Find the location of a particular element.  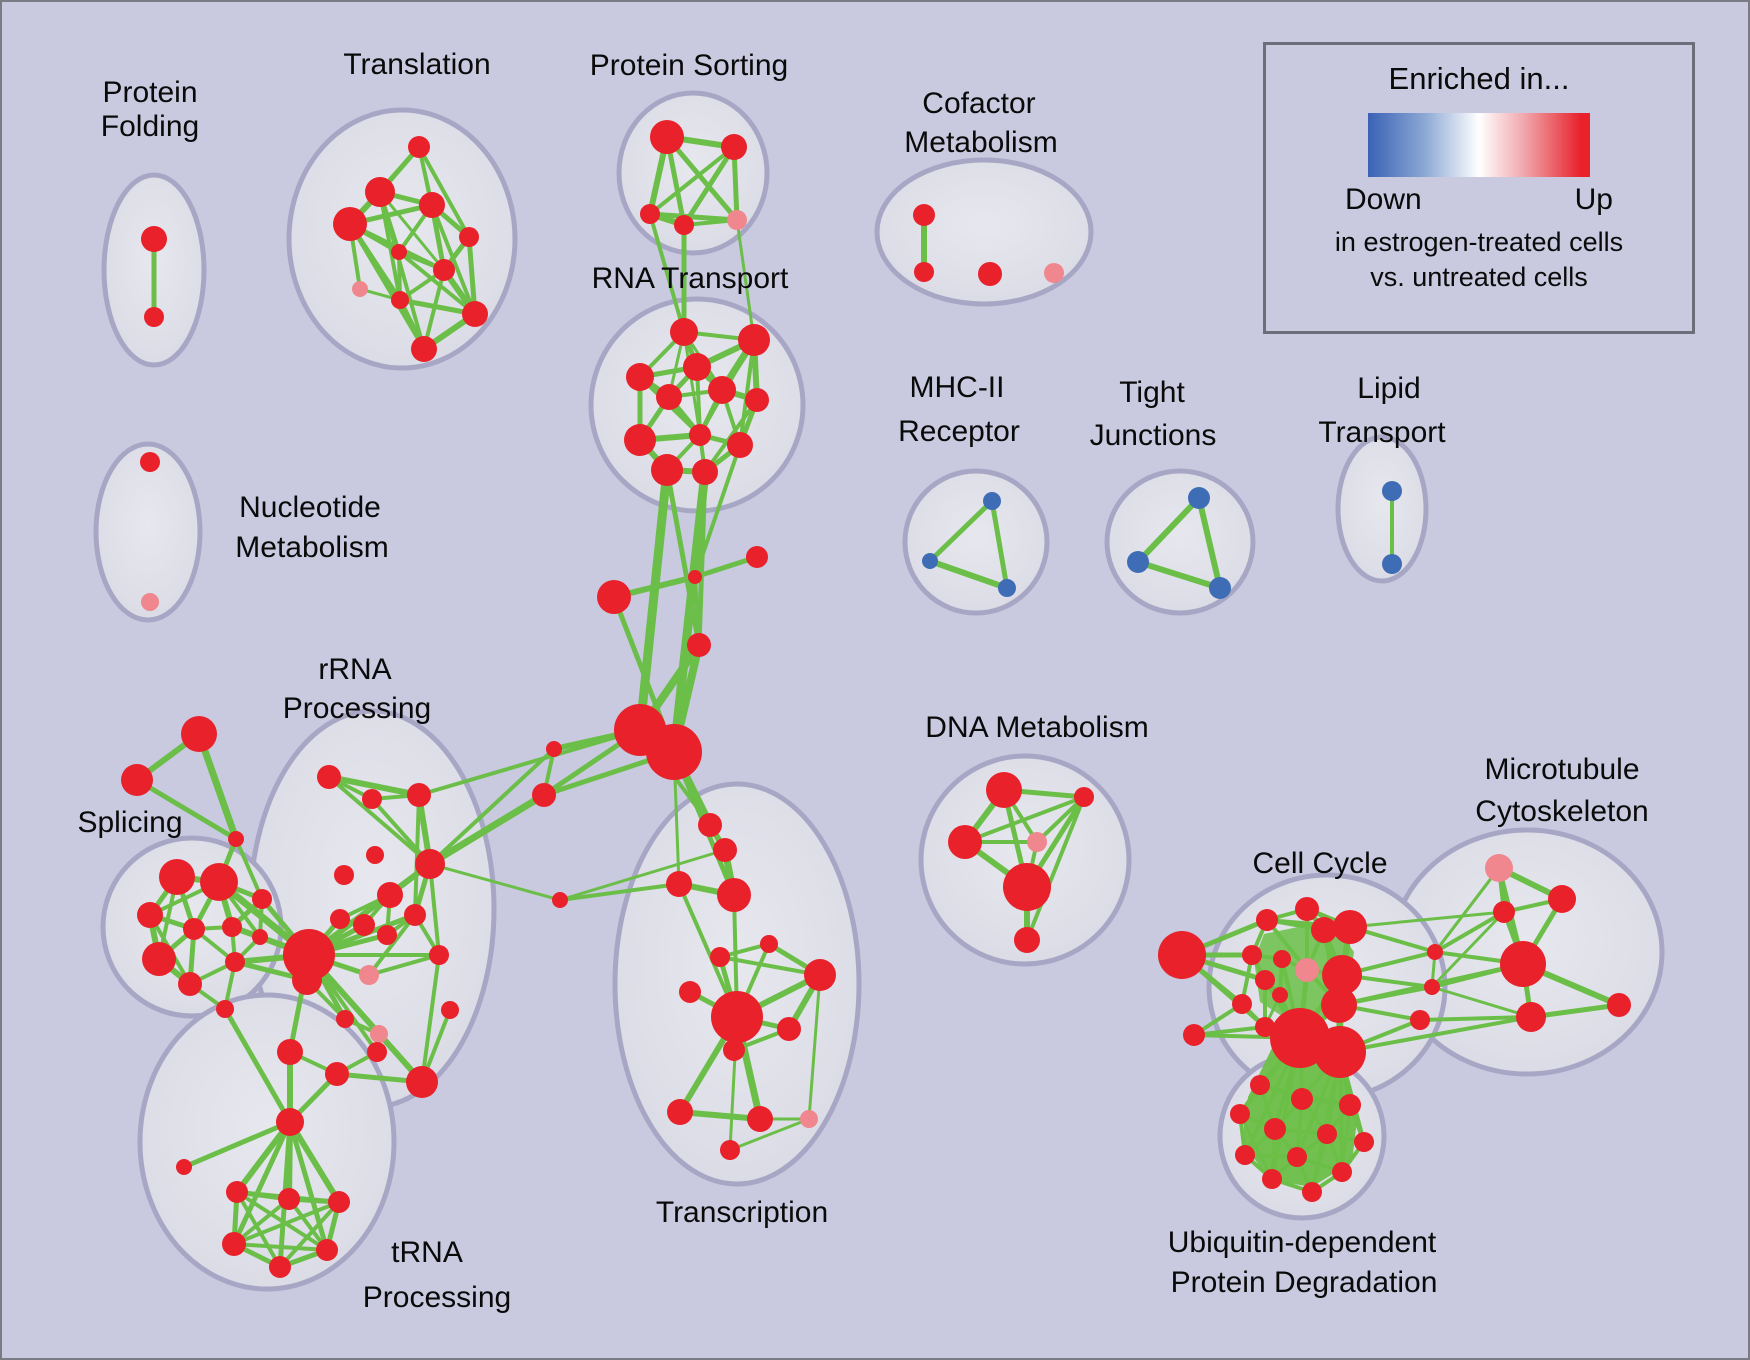

cluster-label-translation: Translation is located at coordinates (416, 64).